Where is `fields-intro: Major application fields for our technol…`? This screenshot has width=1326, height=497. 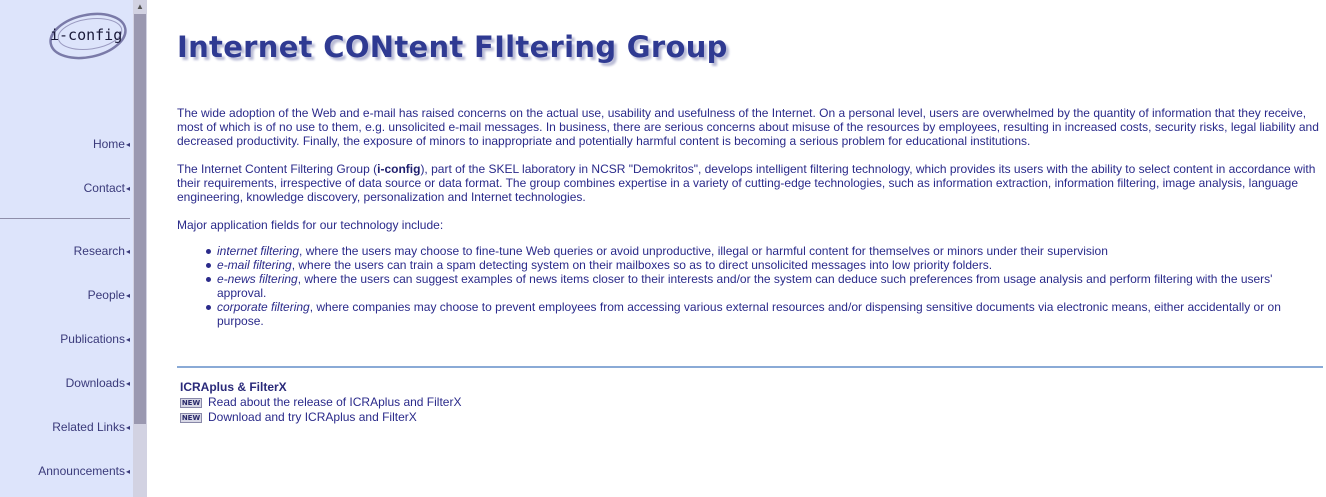 fields-intro: Major application fields for our technol… is located at coordinates (310, 225).